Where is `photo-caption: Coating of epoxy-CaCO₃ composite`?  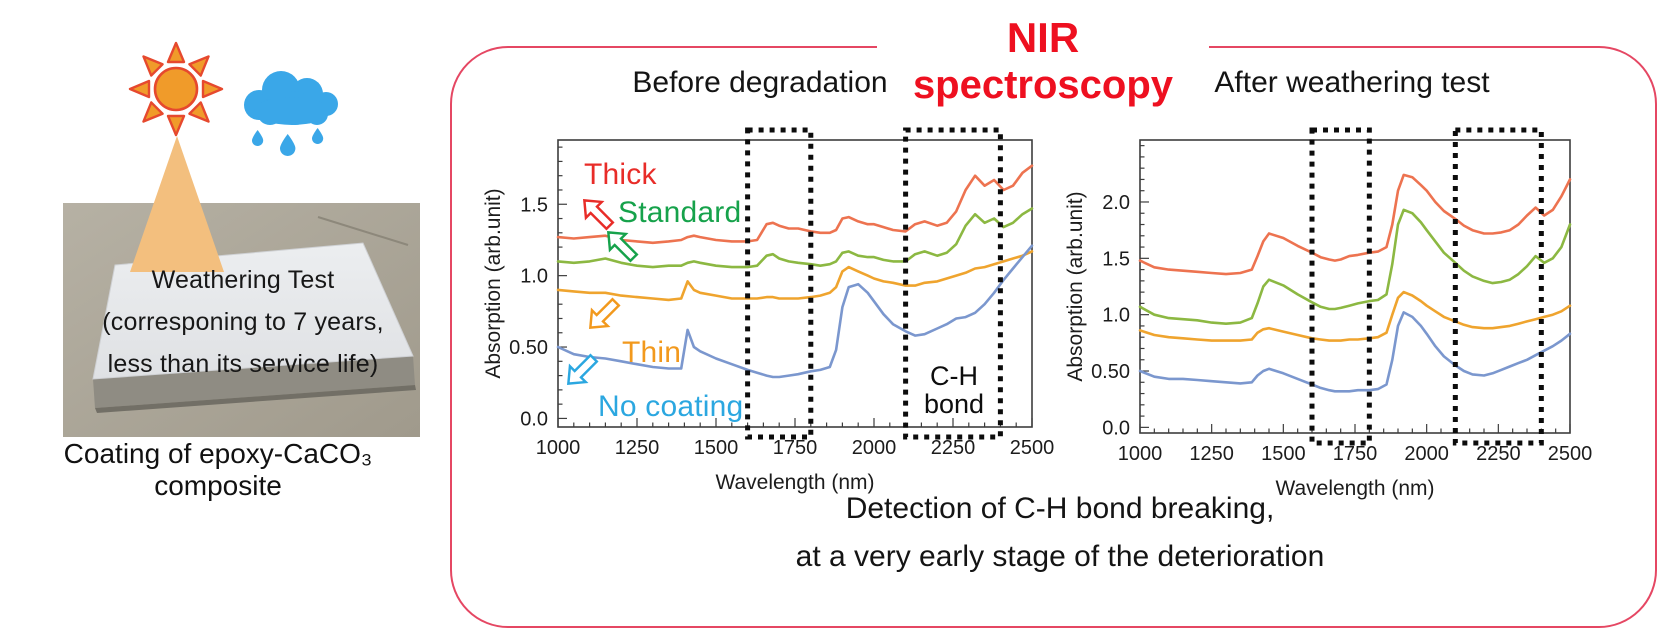 photo-caption: Coating of epoxy-CaCO₃ composite is located at coordinates (218, 469).